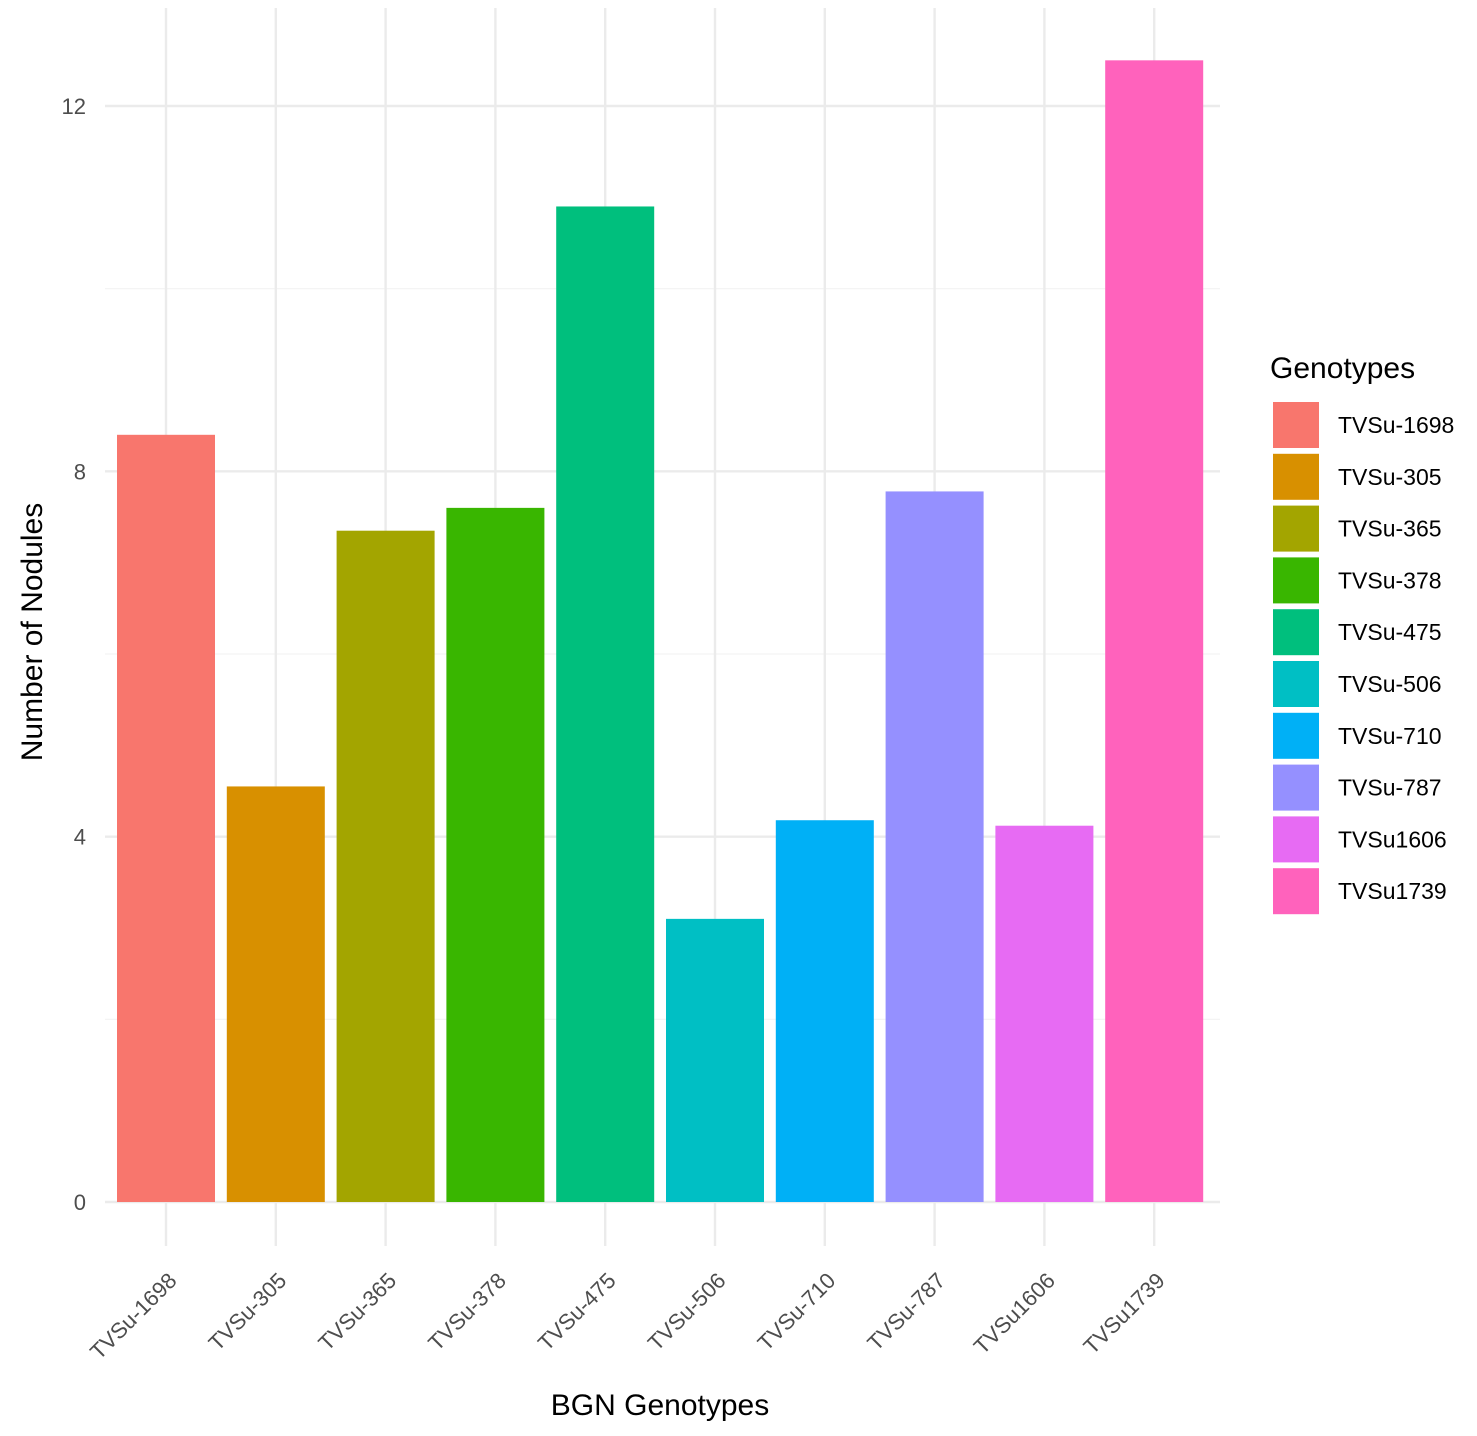 The image size is (1477, 1436). I want to click on x-axis-title: BGN Genotypes, so click(660, 1405).